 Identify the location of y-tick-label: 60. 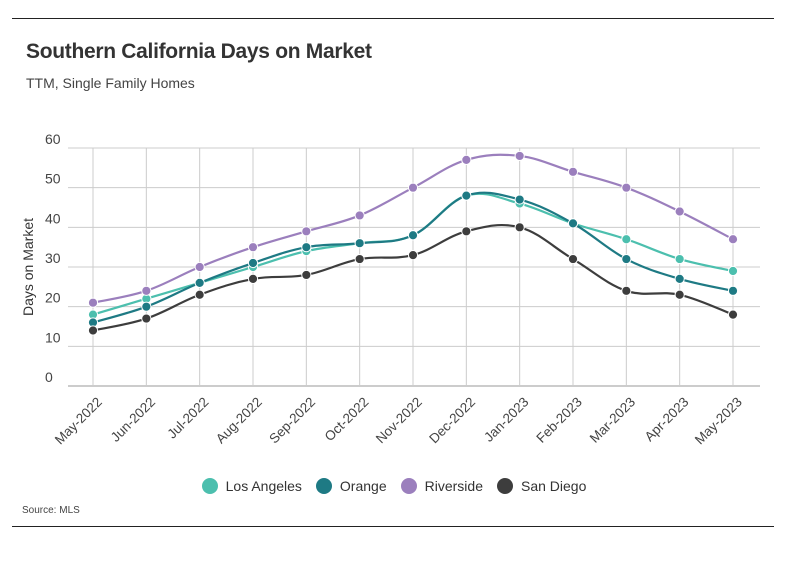
(53, 139).